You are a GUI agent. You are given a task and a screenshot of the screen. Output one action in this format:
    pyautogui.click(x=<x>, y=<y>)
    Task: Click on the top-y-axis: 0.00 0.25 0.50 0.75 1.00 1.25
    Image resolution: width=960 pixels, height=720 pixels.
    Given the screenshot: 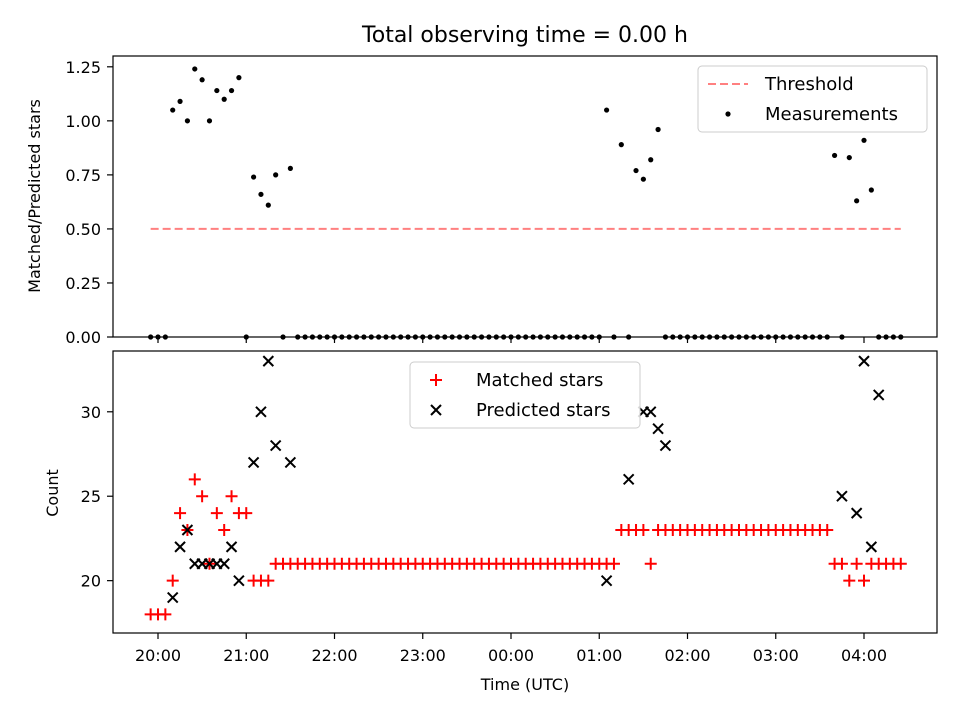 What is the action you would take?
    pyautogui.click(x=89, y=202)
    